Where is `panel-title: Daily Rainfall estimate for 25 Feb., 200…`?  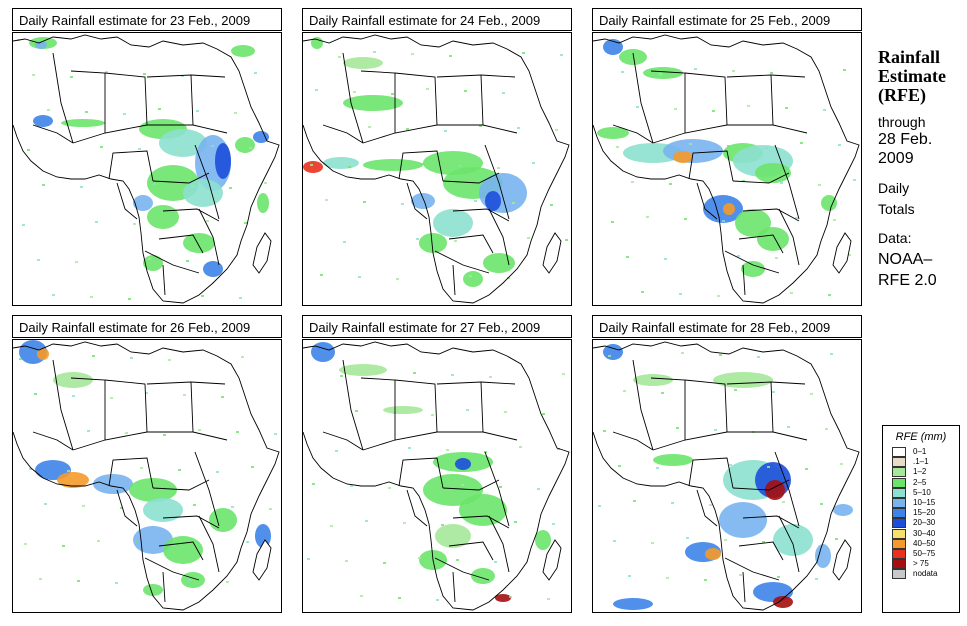 panel-title: Daily Rainfall estimate for 25 Feb., 200… is located at coordinates (727, 19).